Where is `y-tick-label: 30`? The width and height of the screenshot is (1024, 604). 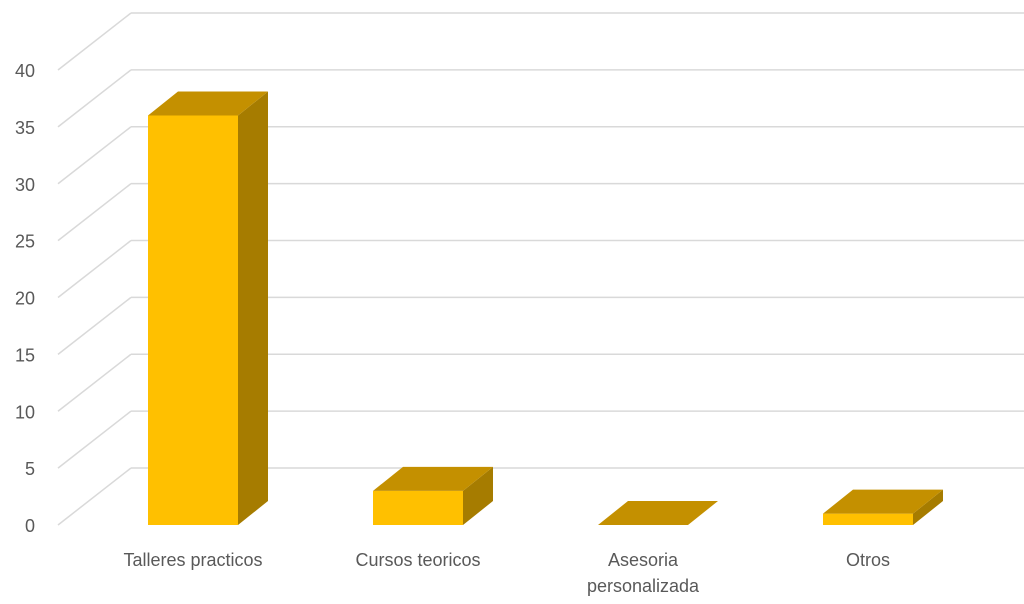 y-tick-label: 30 is located at coordinates (25, 185).